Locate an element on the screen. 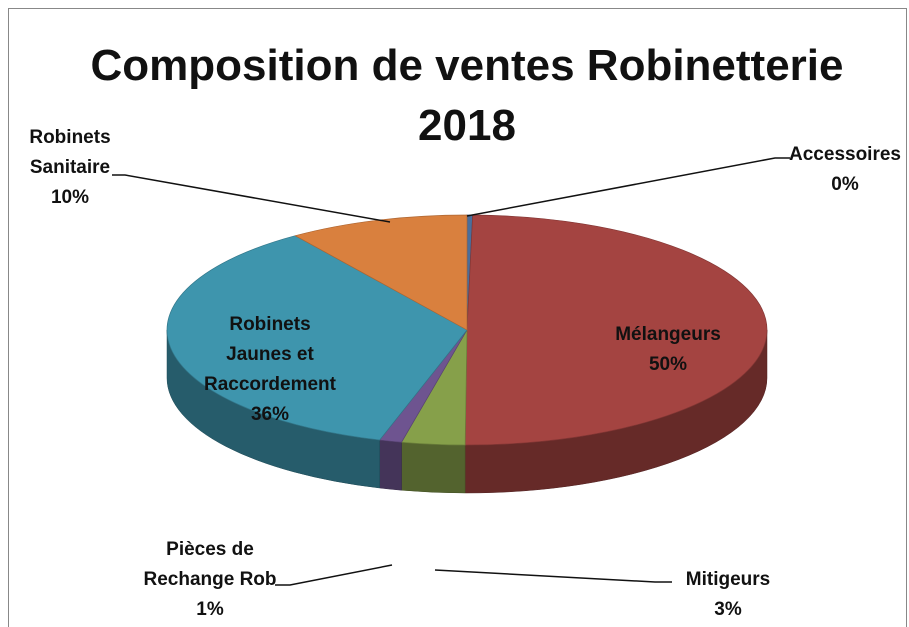  value-label: 36% is located at coordinates (270, 414).